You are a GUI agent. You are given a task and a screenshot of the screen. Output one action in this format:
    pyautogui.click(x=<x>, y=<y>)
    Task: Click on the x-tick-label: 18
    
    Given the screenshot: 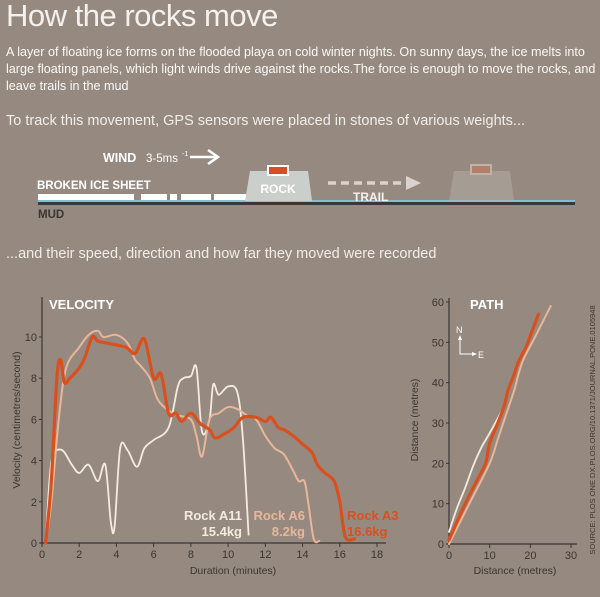 What is the action you would take?
    pyautogui.click(x=377, y=555)
    